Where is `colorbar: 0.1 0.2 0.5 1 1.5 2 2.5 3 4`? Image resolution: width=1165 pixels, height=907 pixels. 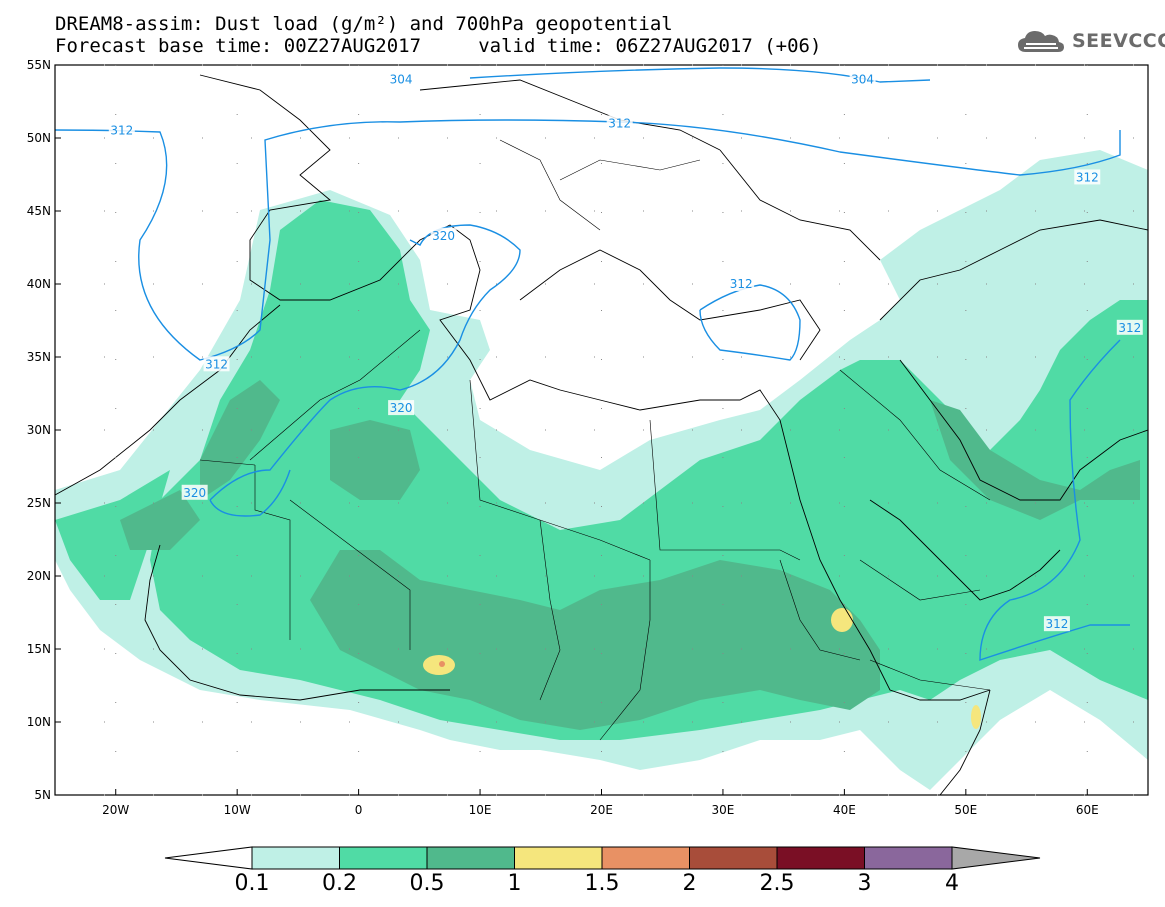 colorbar: 0.1 0.2 0.5 1 1.5 2 2.5 3 4 is located at coordinates (602, 871).